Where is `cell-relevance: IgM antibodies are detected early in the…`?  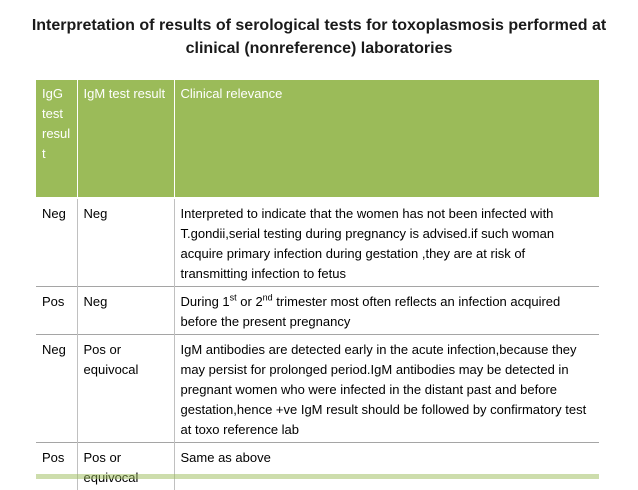 cell-relevance: IgM antibodies are detected early in the… is located at coordinates (386, 389).